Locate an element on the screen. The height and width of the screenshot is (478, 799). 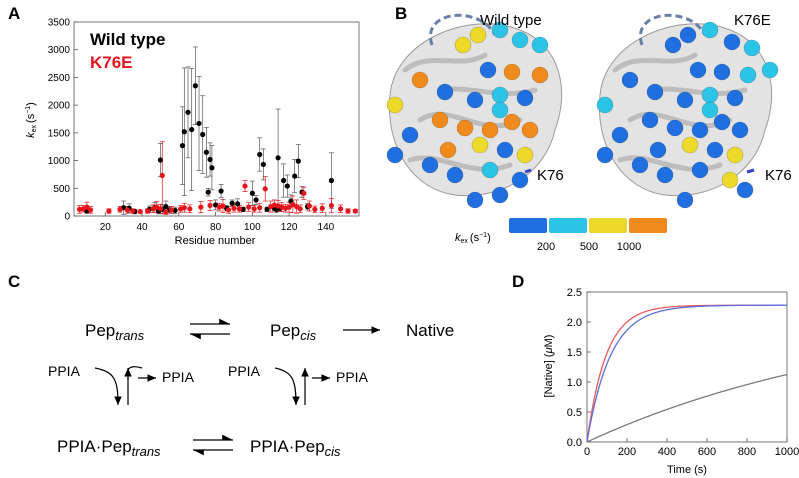
scale-label-unit: (s is located at coordinates (475, 238).